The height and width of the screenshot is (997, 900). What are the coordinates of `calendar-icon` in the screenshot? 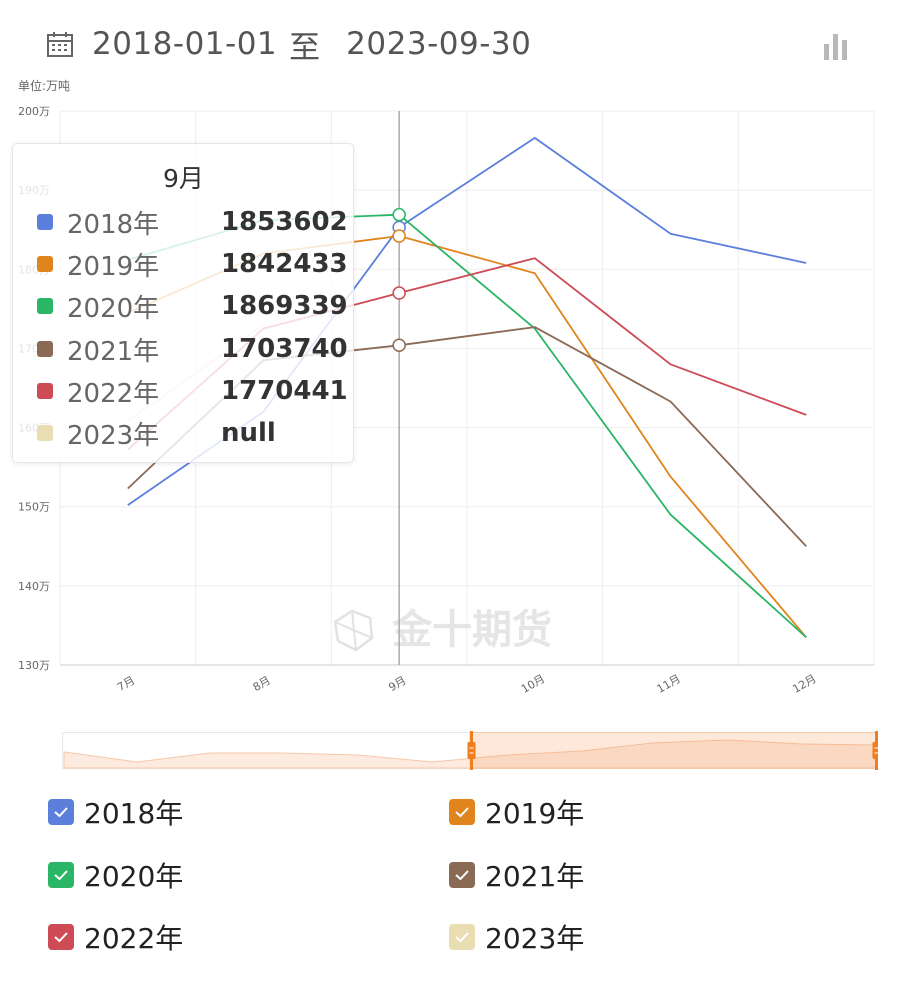 It's located at (60, 44).